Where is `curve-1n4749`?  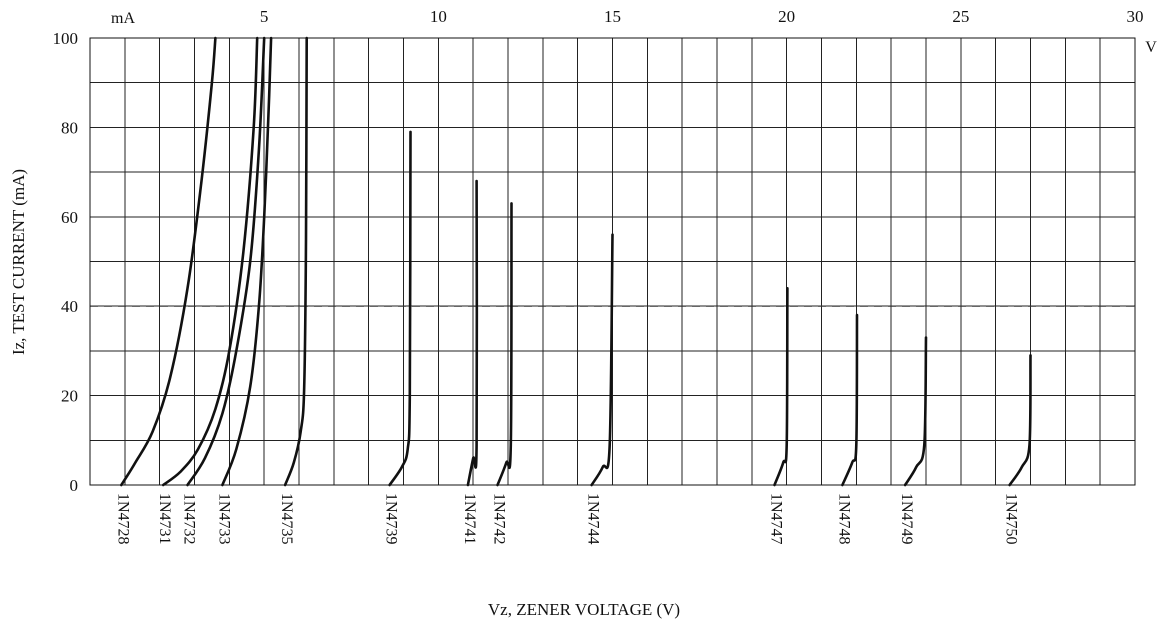
curve-1n4749 is located at coordinates (915, 411).